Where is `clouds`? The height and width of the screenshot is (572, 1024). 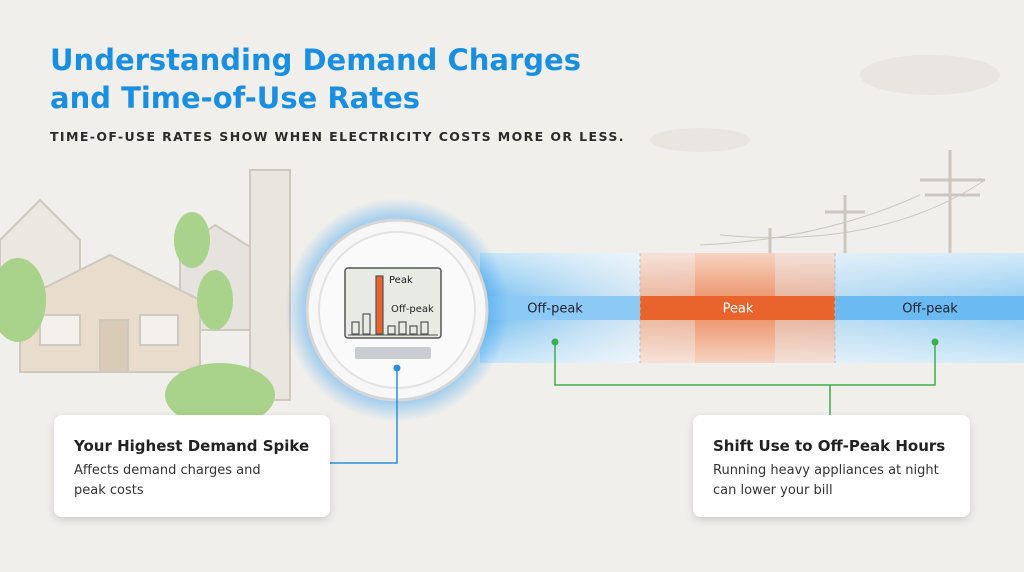 clouds is located at coordinates (825, 103).